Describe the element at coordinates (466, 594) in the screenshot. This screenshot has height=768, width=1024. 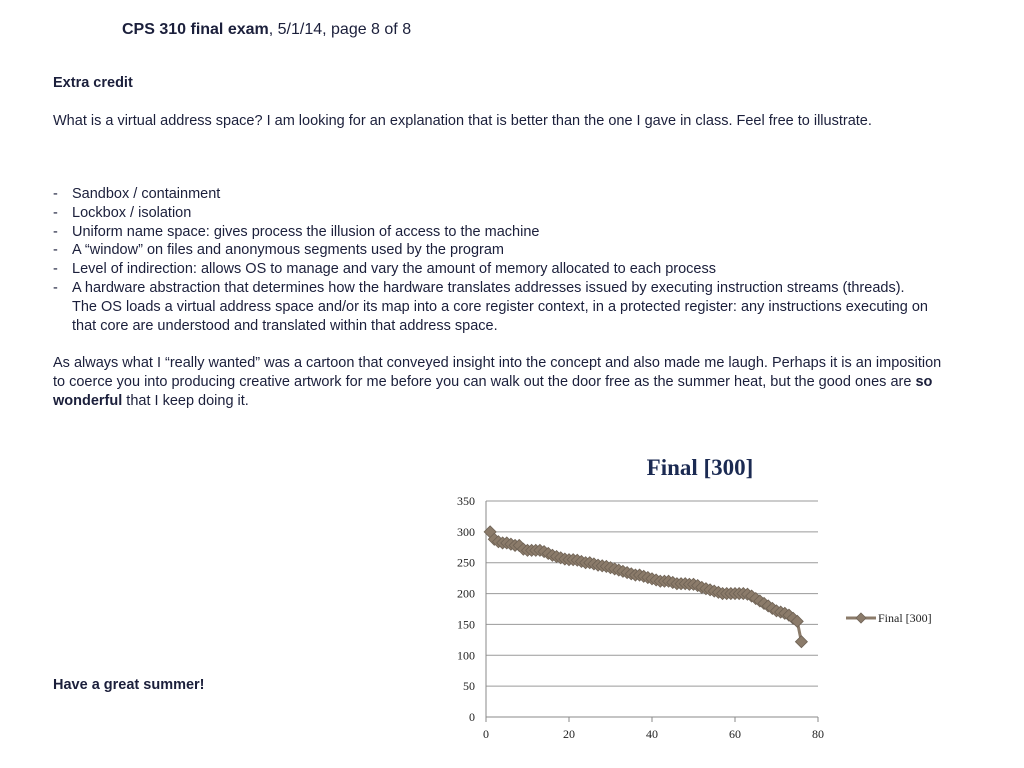
I see `y-tick-label: 200` at that location.